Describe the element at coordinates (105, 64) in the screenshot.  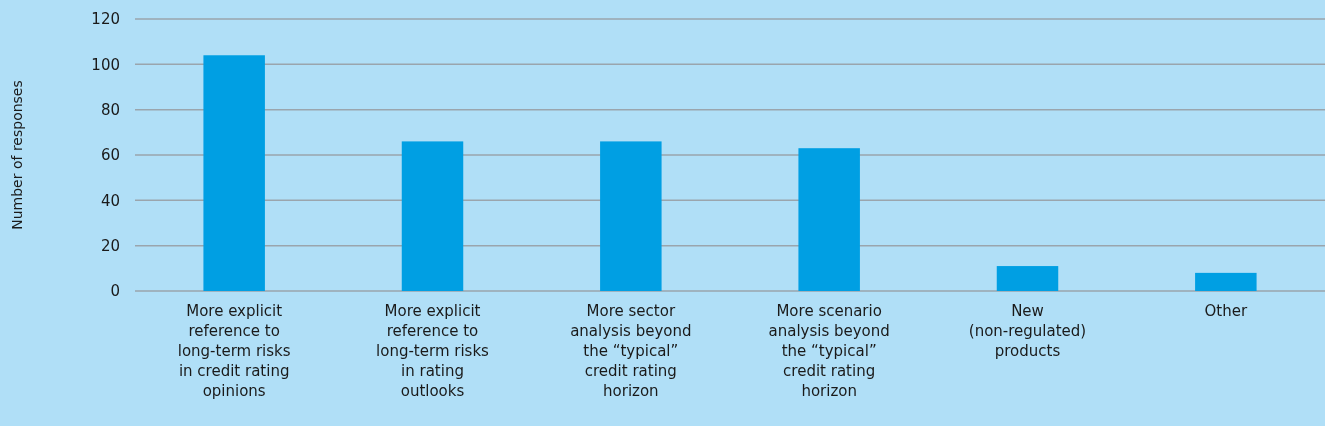
I see `y-tick-label: 100` at that location.